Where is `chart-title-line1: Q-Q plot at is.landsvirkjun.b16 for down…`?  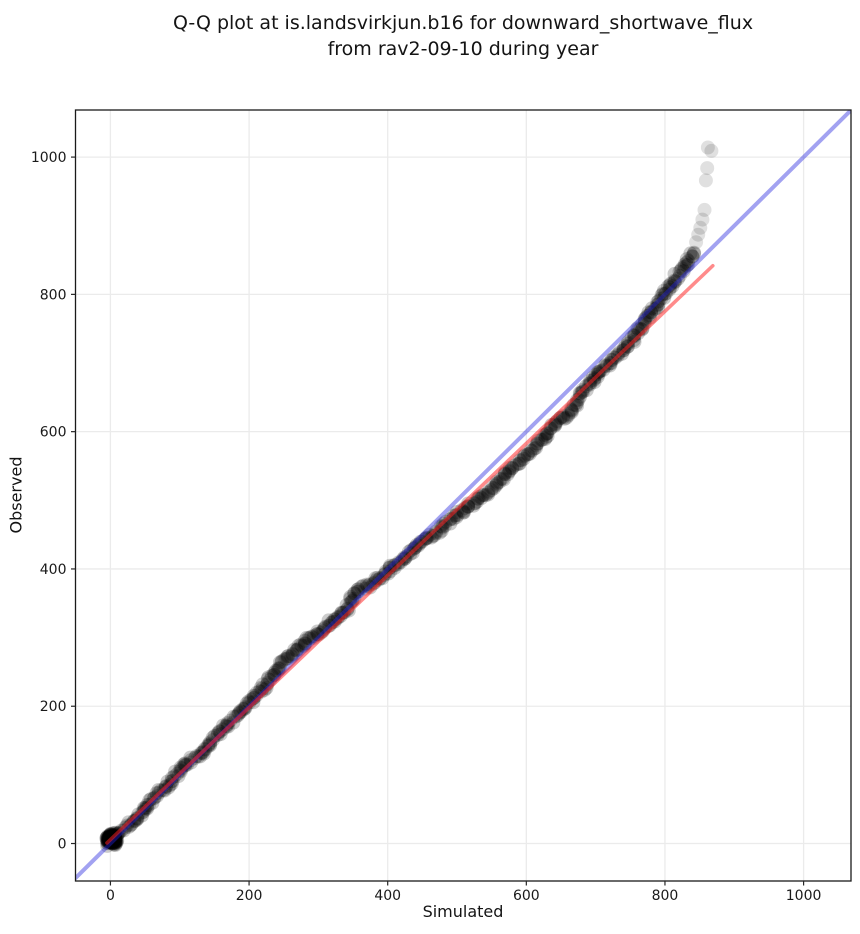
chart-title-line1: Q-Q plot at is.landsvirkjun.b16 for down… is located at coordinates (463, 23).